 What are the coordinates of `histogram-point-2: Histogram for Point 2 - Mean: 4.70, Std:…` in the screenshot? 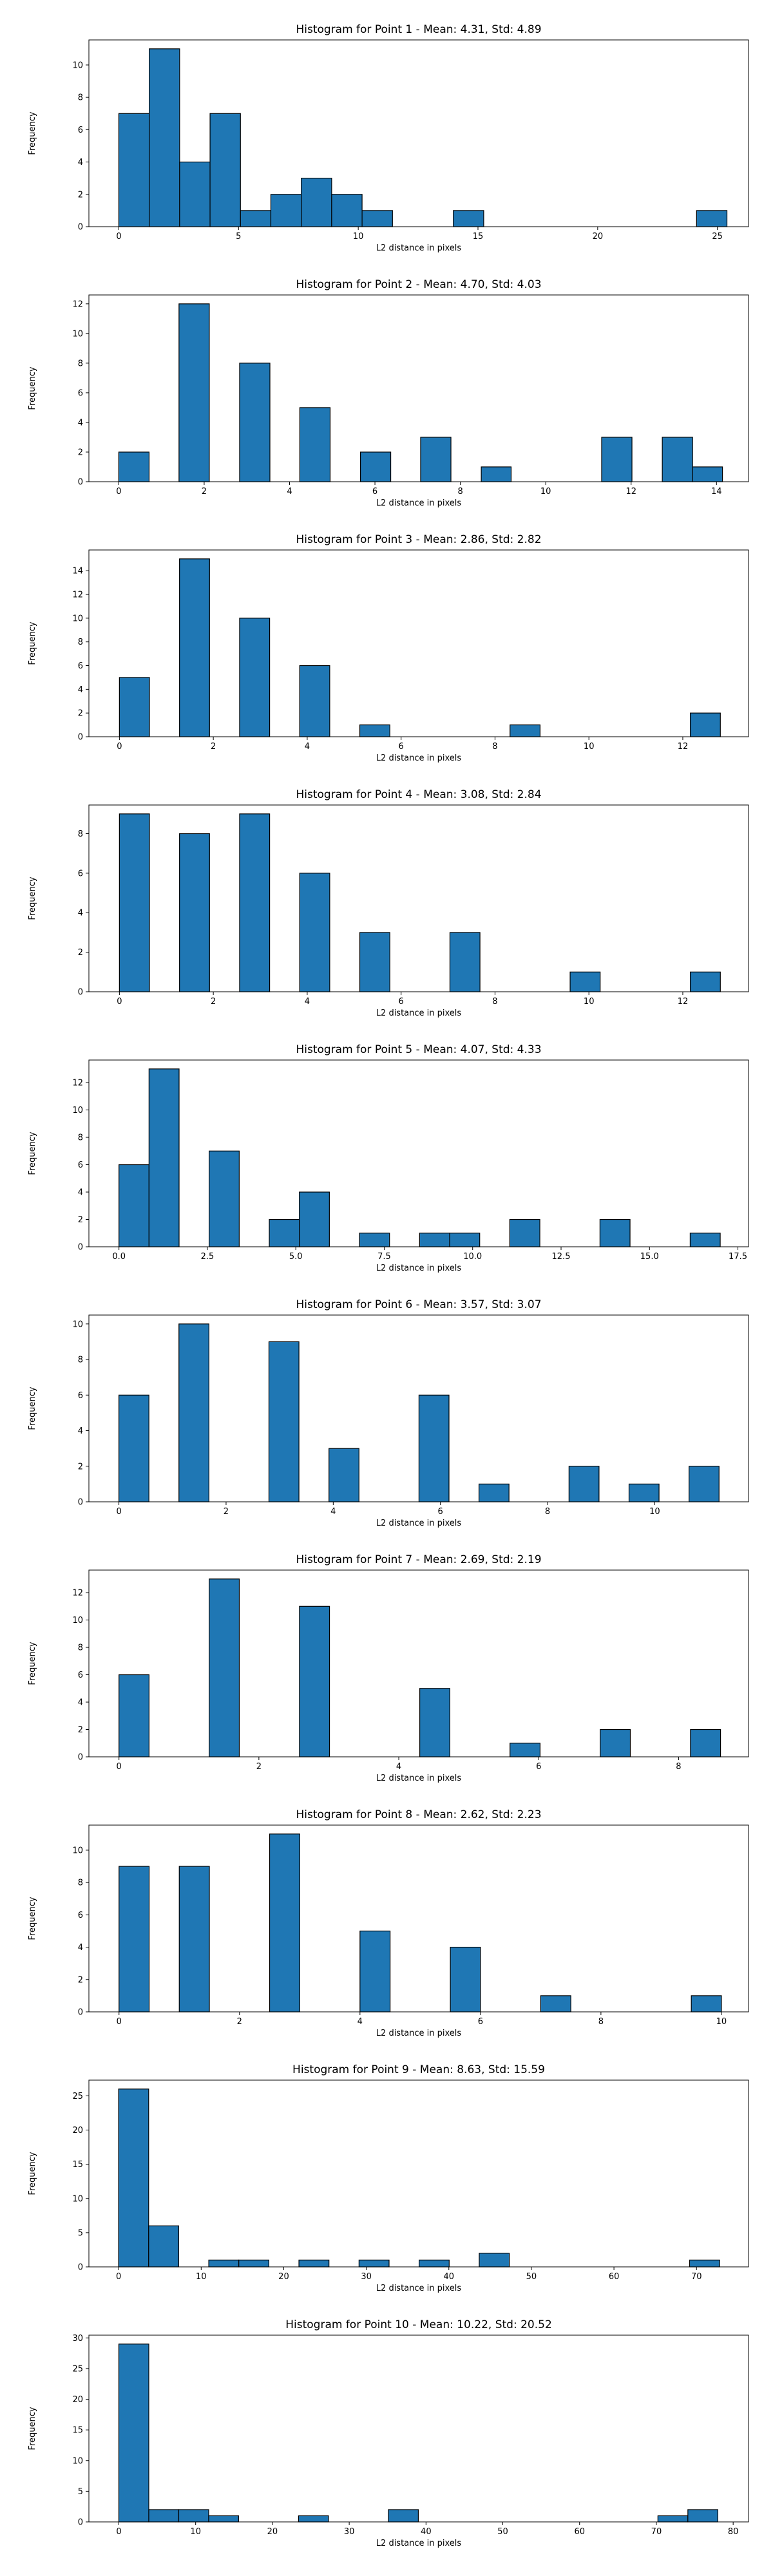 It's located at (388, 393).